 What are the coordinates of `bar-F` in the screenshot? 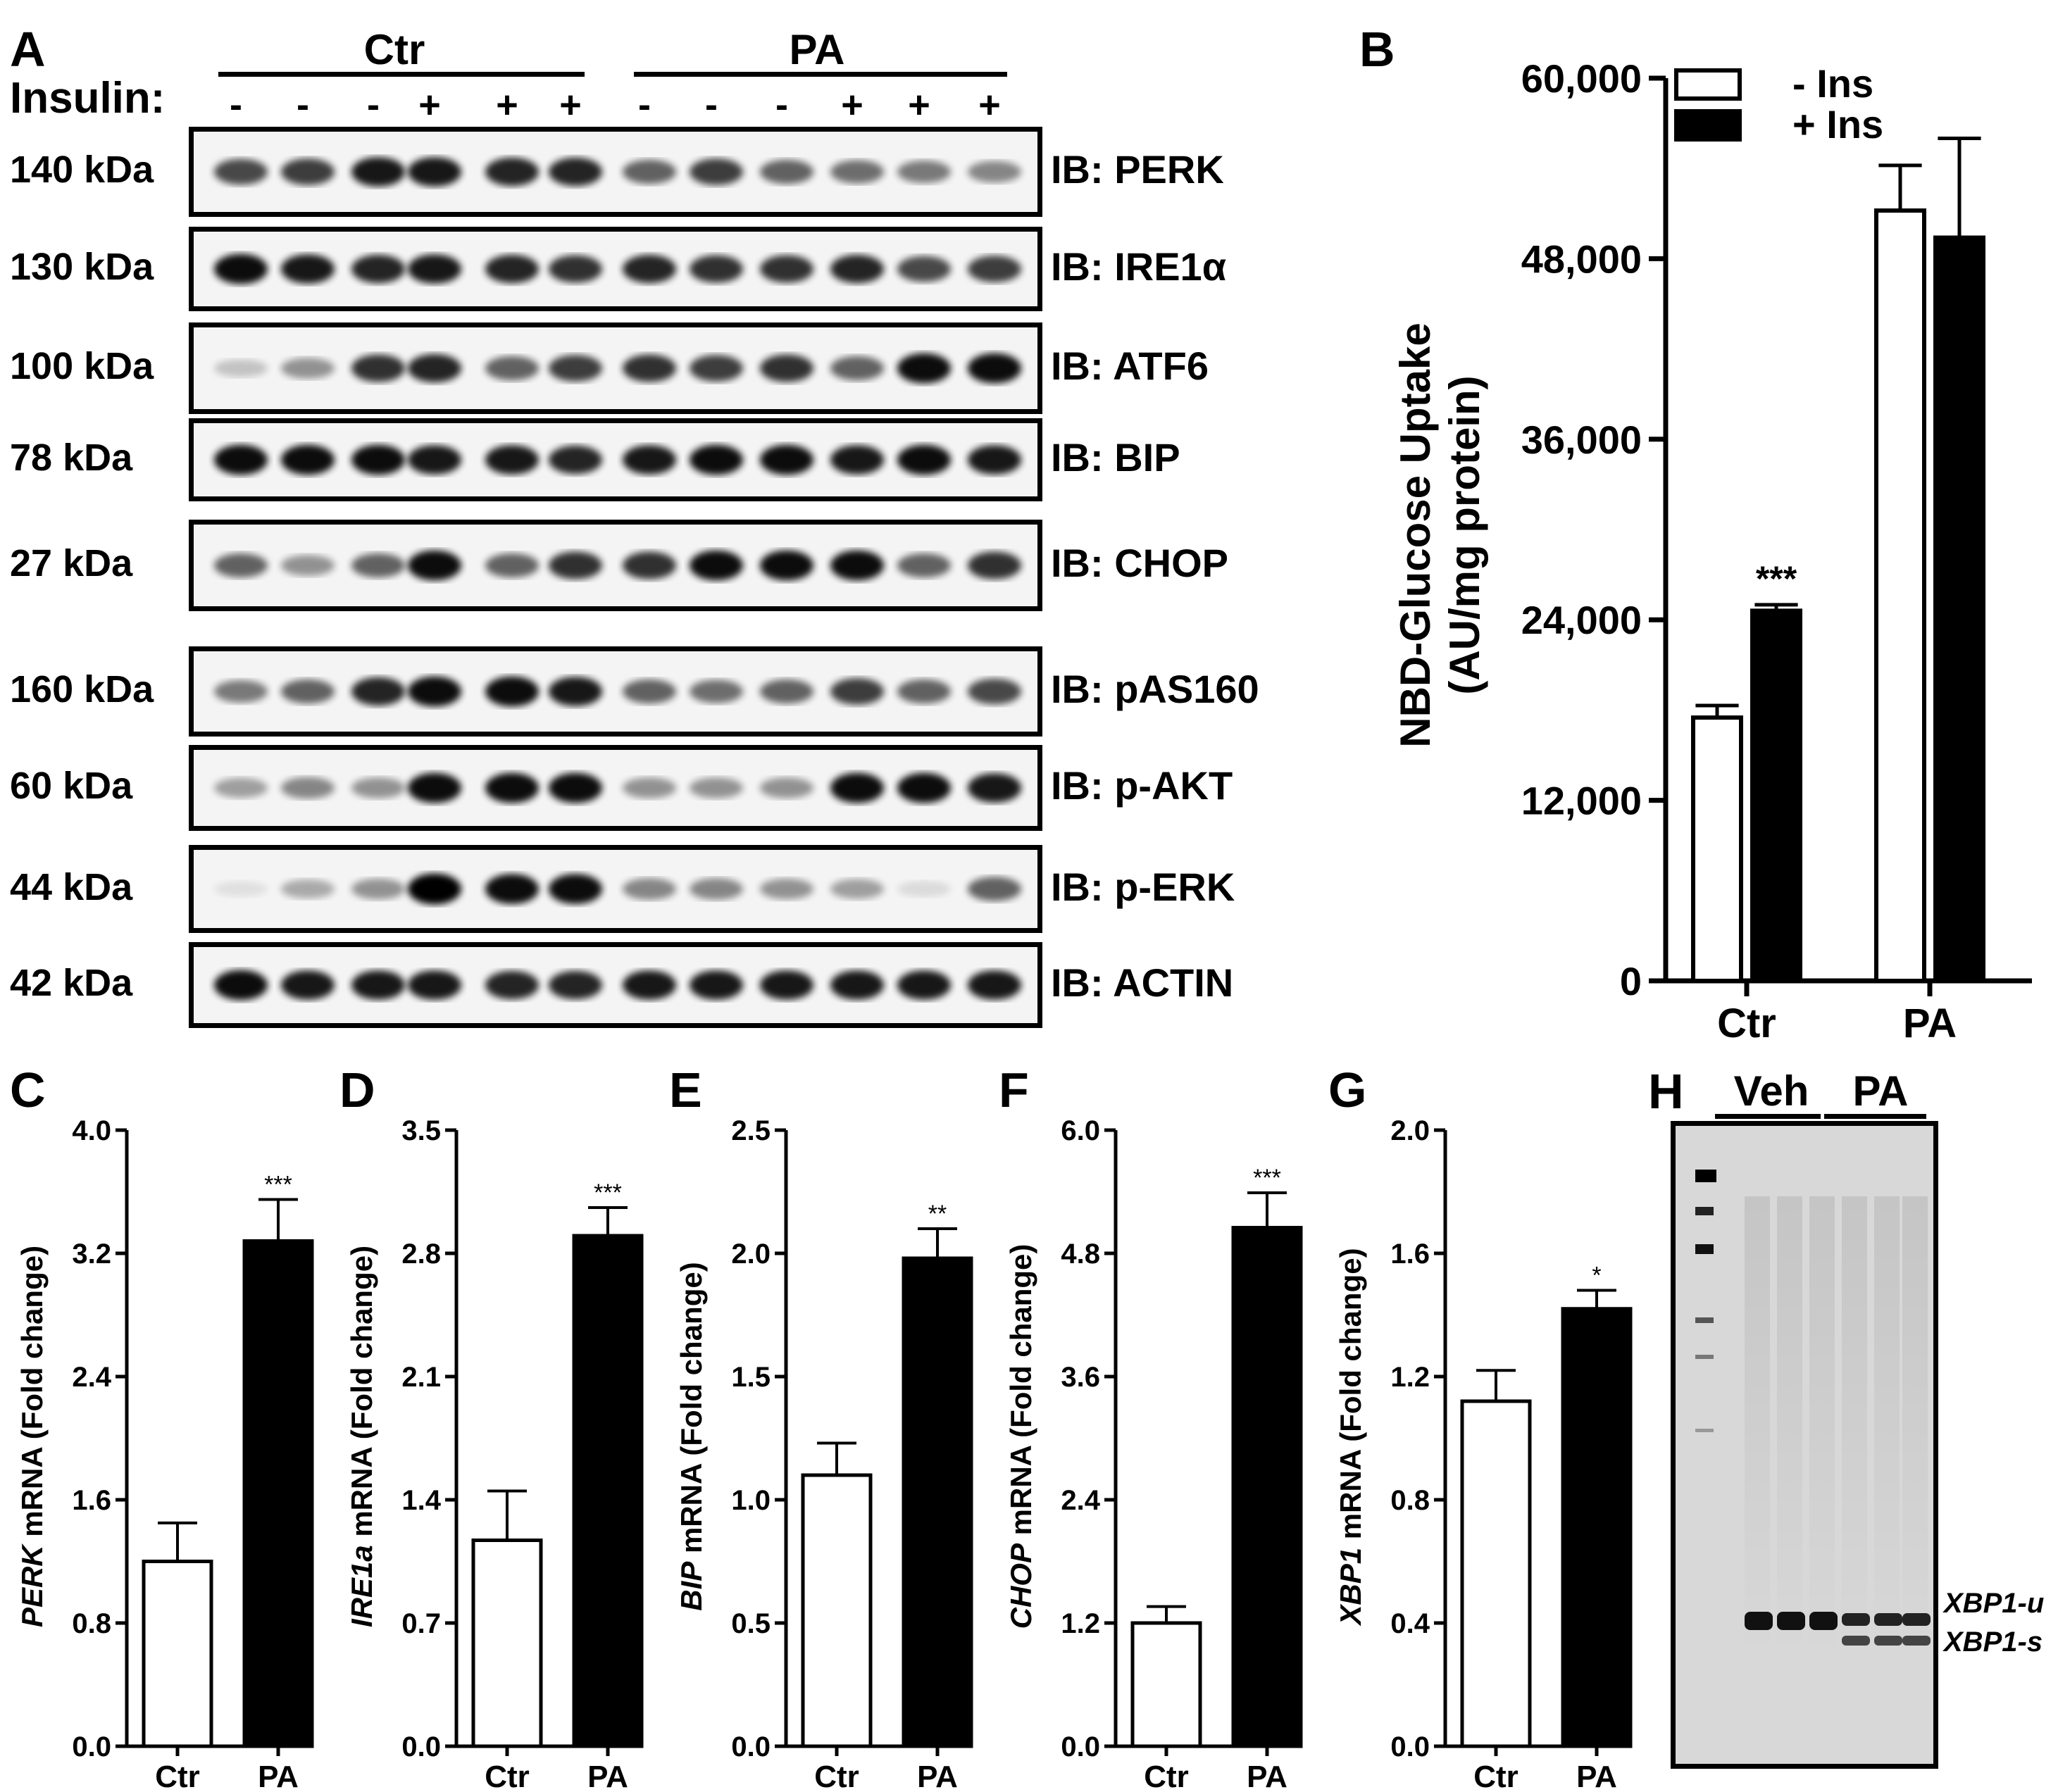 It's located at (1267, 1487).